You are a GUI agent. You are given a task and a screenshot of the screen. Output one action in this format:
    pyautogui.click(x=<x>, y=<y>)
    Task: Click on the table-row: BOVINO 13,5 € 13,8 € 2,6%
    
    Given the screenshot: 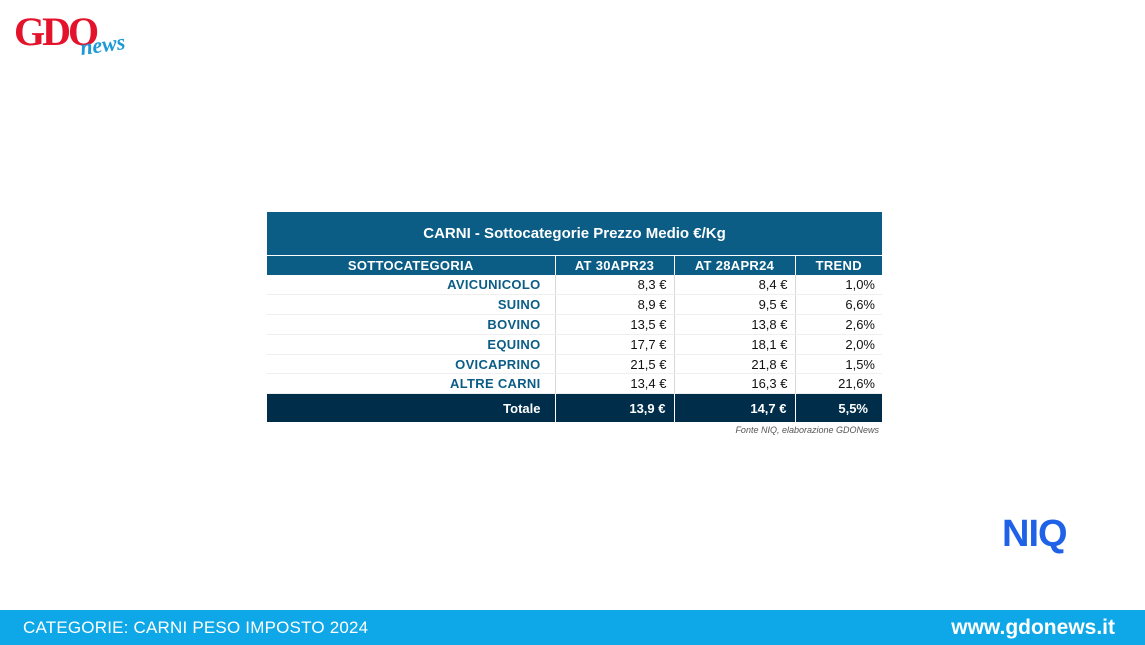 What is the action you would take?
    pyautogui.click(x=574, y=324)
    